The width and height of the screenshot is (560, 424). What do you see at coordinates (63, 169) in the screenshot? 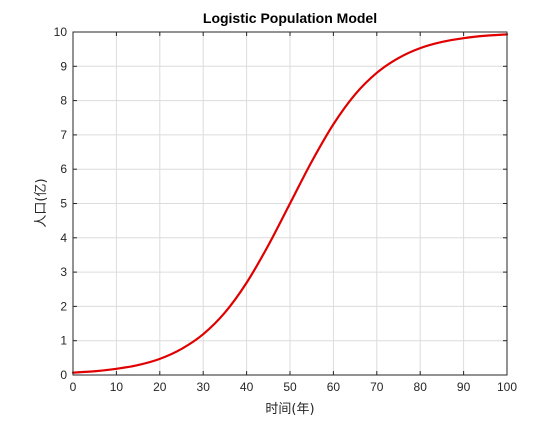
I see `y-tick-label: 6` at bounding box center [63, 169].